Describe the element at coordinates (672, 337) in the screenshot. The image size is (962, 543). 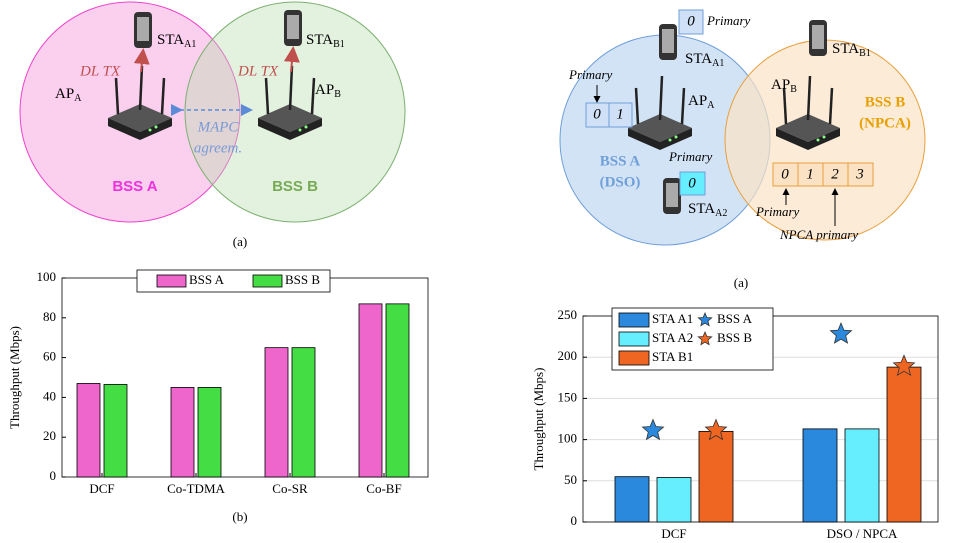
I see `legend-label: STA A2` at that location.